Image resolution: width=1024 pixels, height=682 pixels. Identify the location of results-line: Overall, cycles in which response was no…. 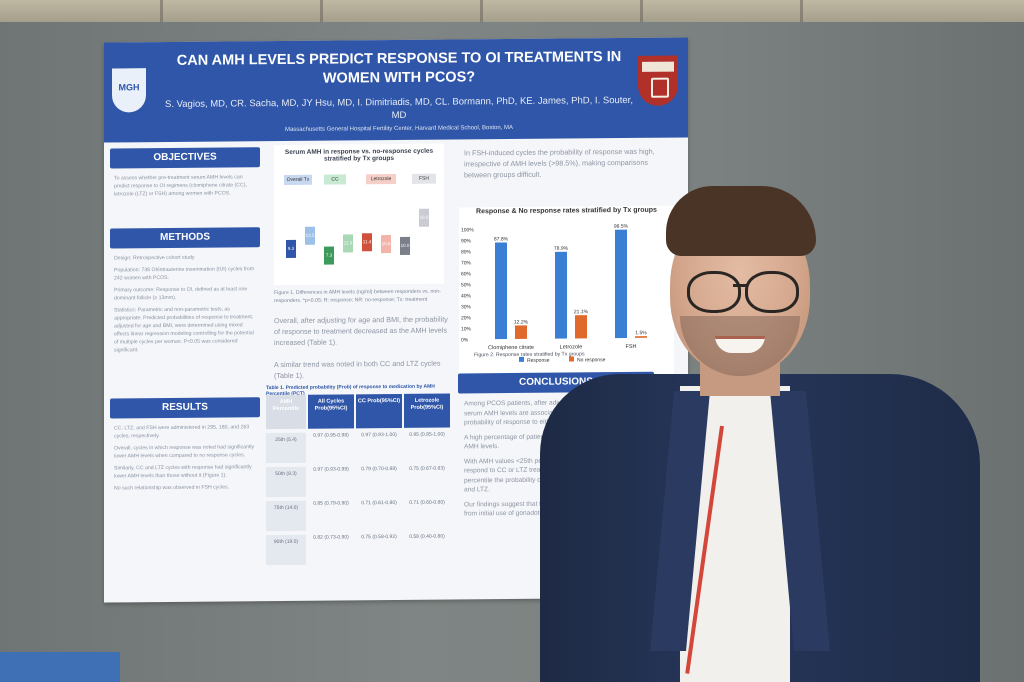
(184, 452).